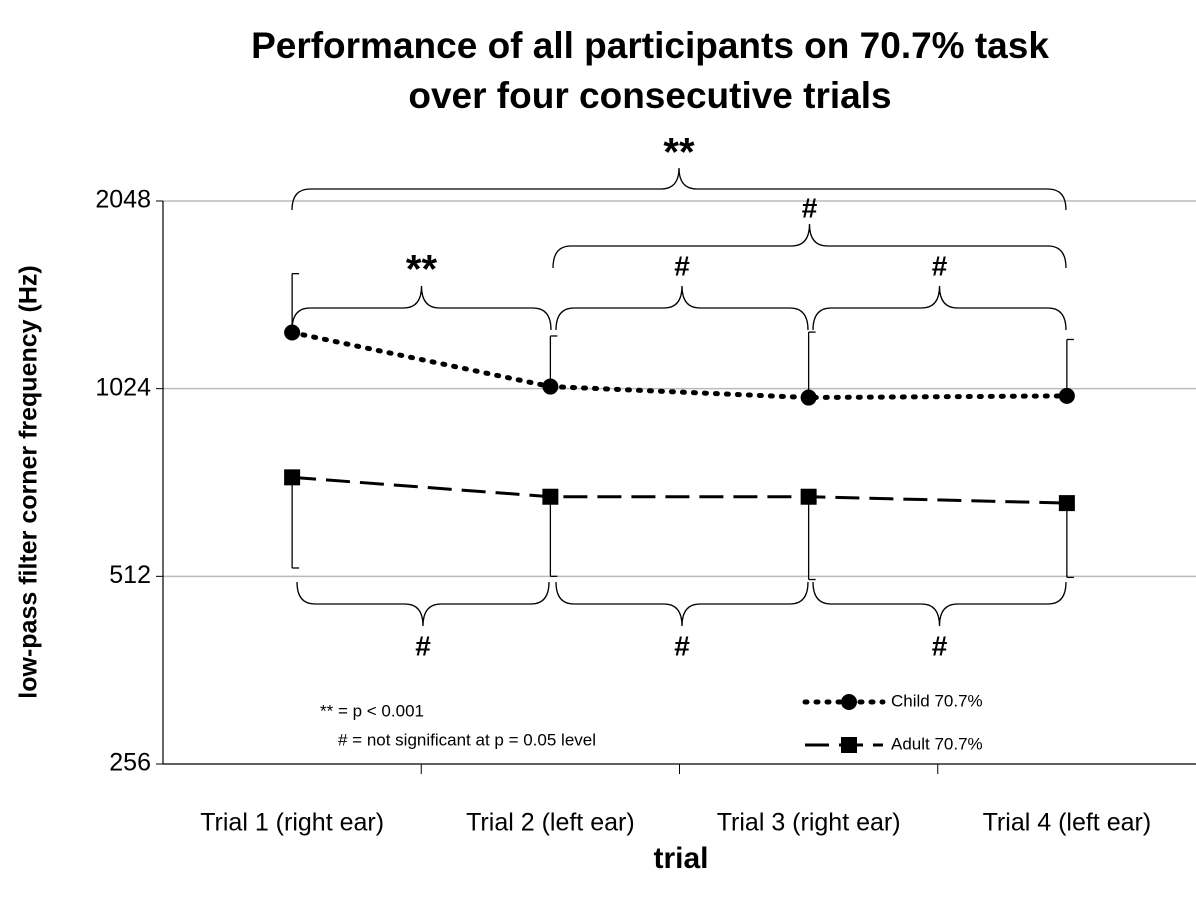 The height and width of the screenshot is (900, 1196). Describe the element at coordinates (937, 700) in the screenshot. I see `legend-label: Child 70.7%` at that location.